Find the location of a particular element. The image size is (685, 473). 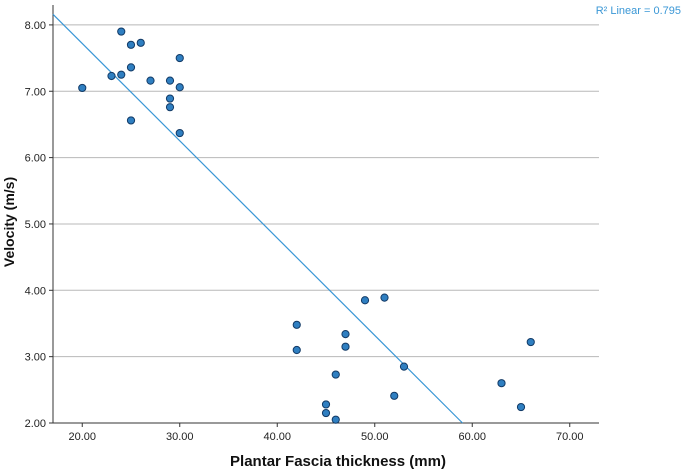

y-tick-label: 2.00 is located at coordinates (35, 424).